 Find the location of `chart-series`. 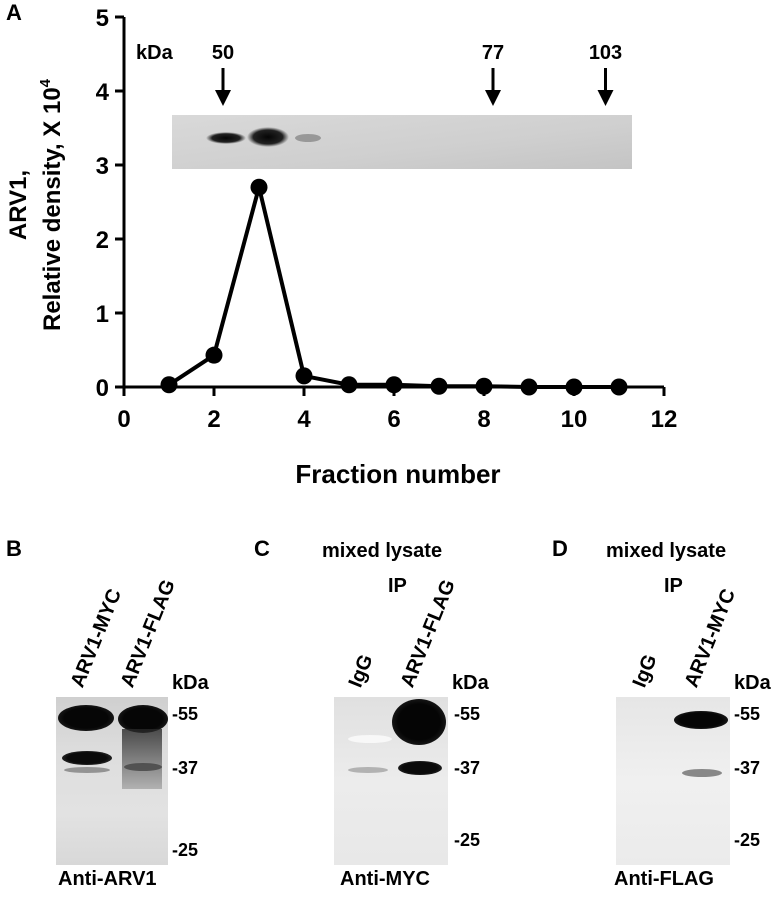

chart-series is located at coordinates (394, 287).